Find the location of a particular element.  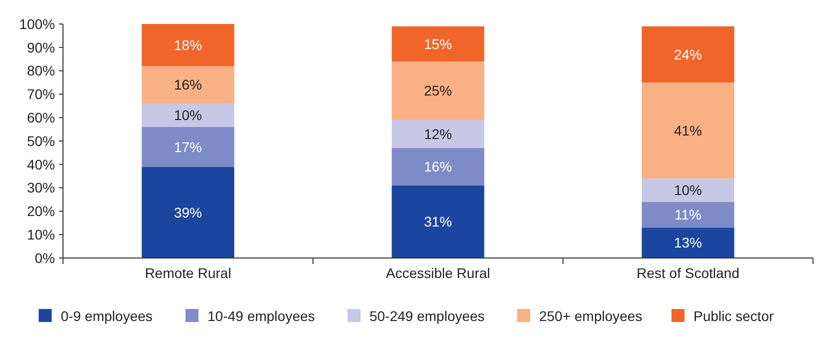

y-tick-label: 50% is located at coordinates (40, 140).